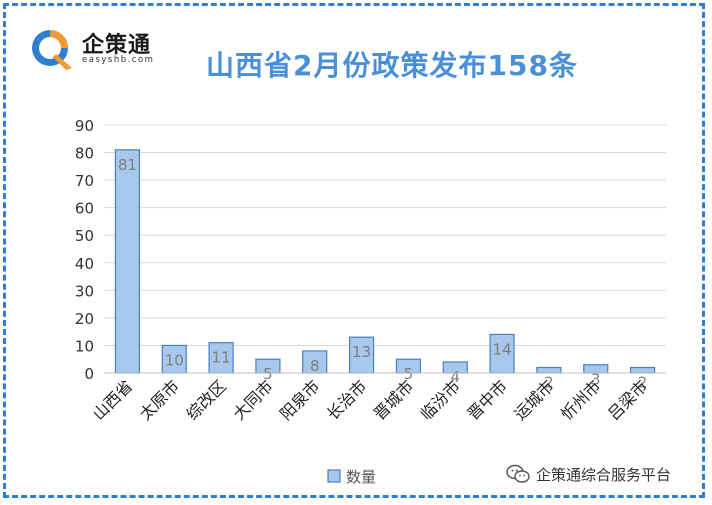  I want to click on x-tick-label: 长治市, so click(346, 399).